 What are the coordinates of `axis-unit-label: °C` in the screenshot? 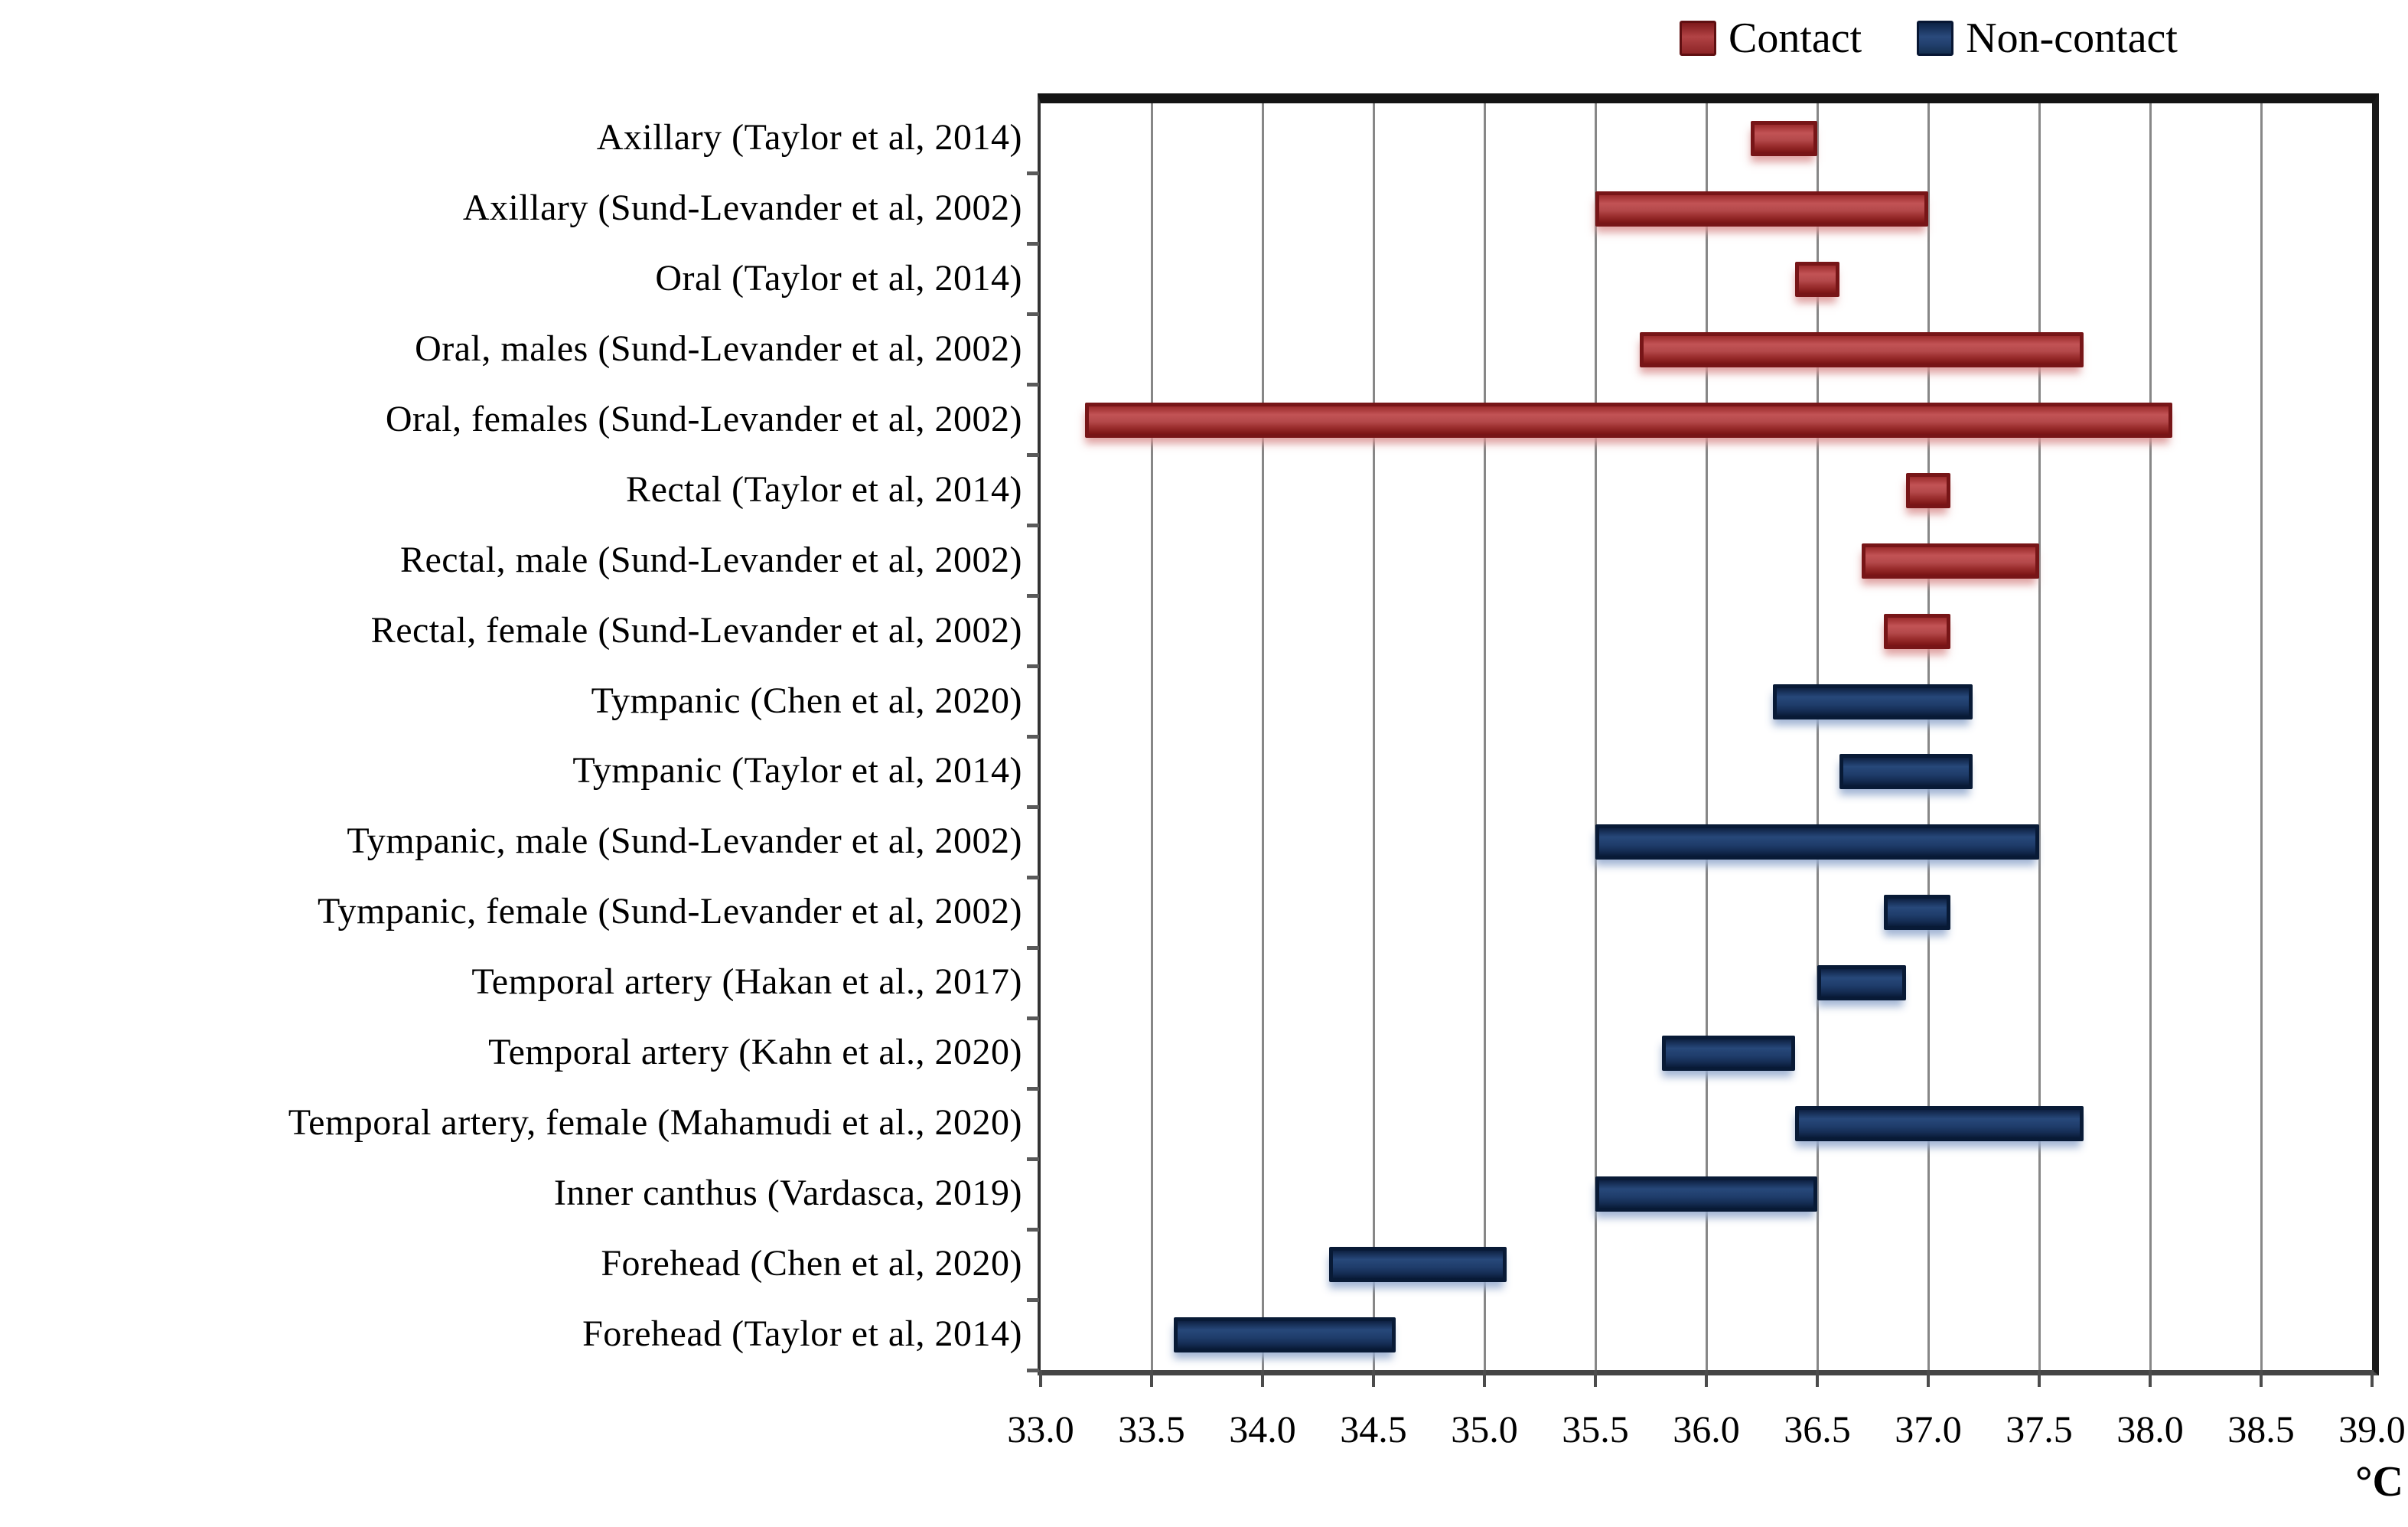 It's located at (2379, 1482).